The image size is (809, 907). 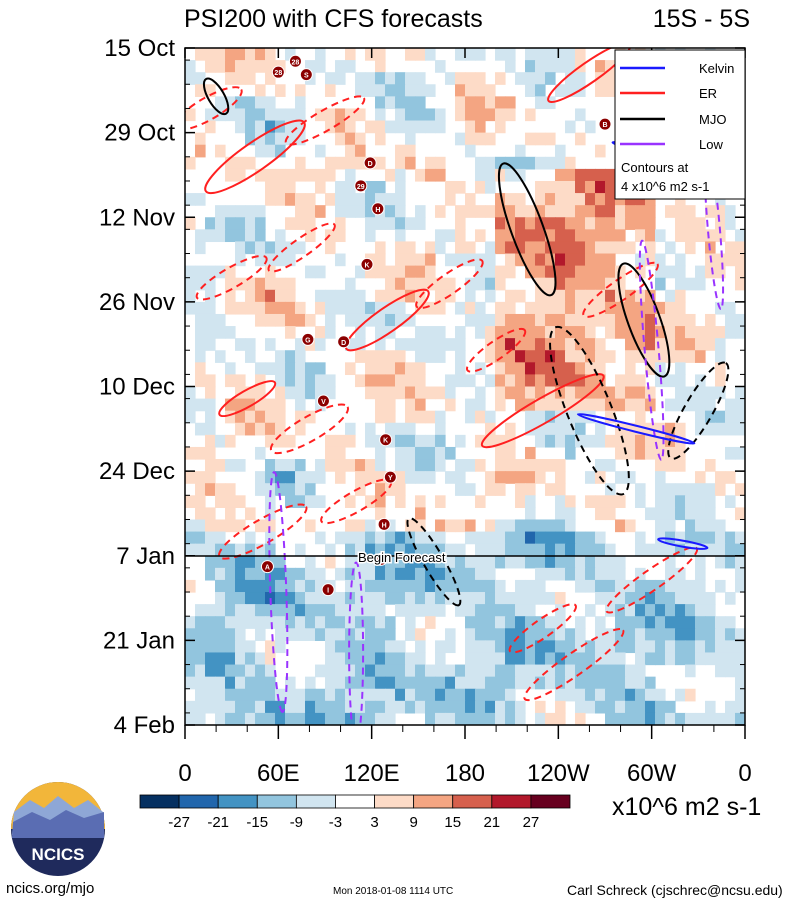 I want to click on colorbar-tick-label: -15, so click(x=257, y=822).